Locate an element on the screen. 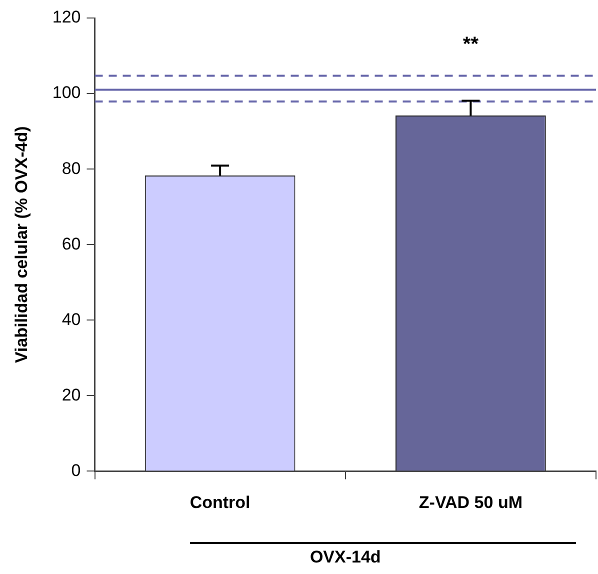 This screenshot has width=598, height=574. y-tick-label: 20 is located at coordinates (71, 394).